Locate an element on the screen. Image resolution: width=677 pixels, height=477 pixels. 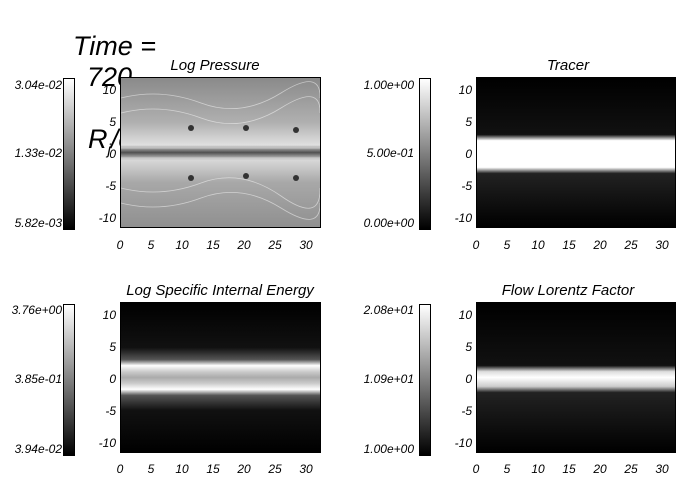
xtick-l-0: 0 is located at coordinates (476, 469).